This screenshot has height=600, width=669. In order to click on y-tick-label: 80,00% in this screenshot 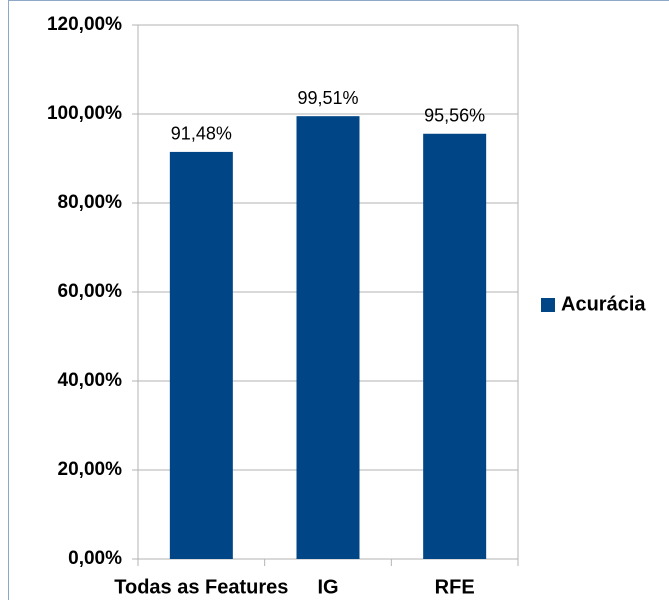, I will do `click(90, 202)`.